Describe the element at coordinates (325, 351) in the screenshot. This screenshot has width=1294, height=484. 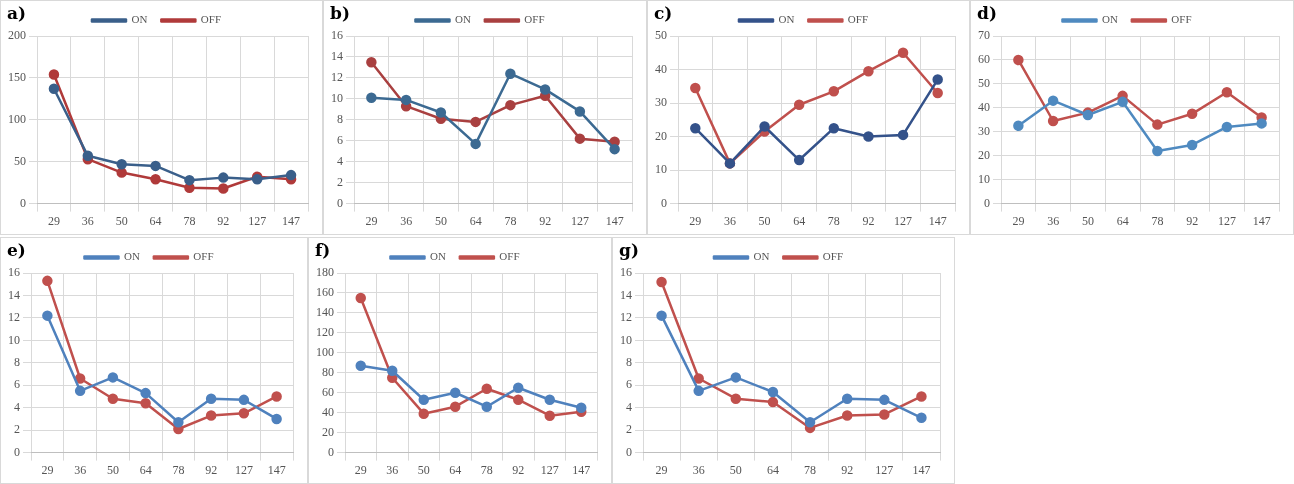
I see `y-tick-label: 100` at that location.